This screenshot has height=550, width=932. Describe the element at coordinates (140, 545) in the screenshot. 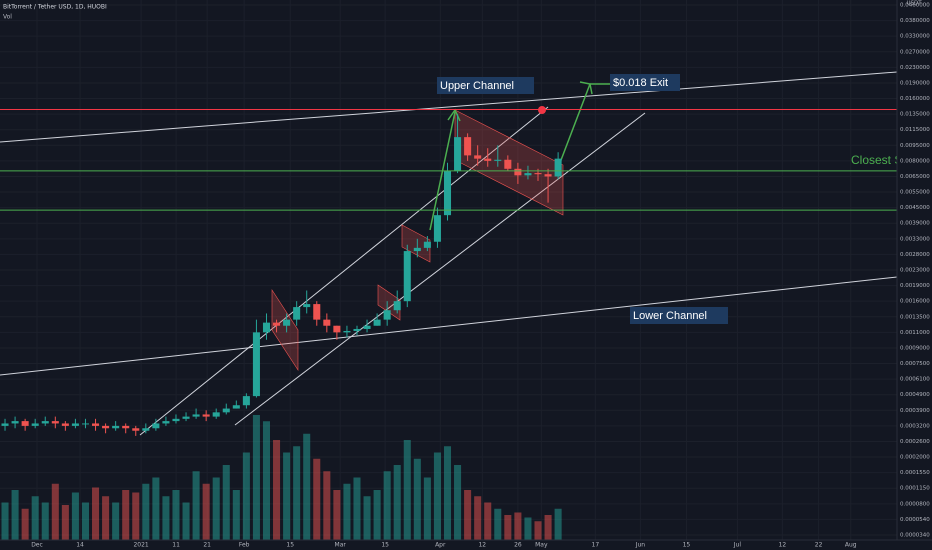

I see `x-tick-label: 2021` at that location.